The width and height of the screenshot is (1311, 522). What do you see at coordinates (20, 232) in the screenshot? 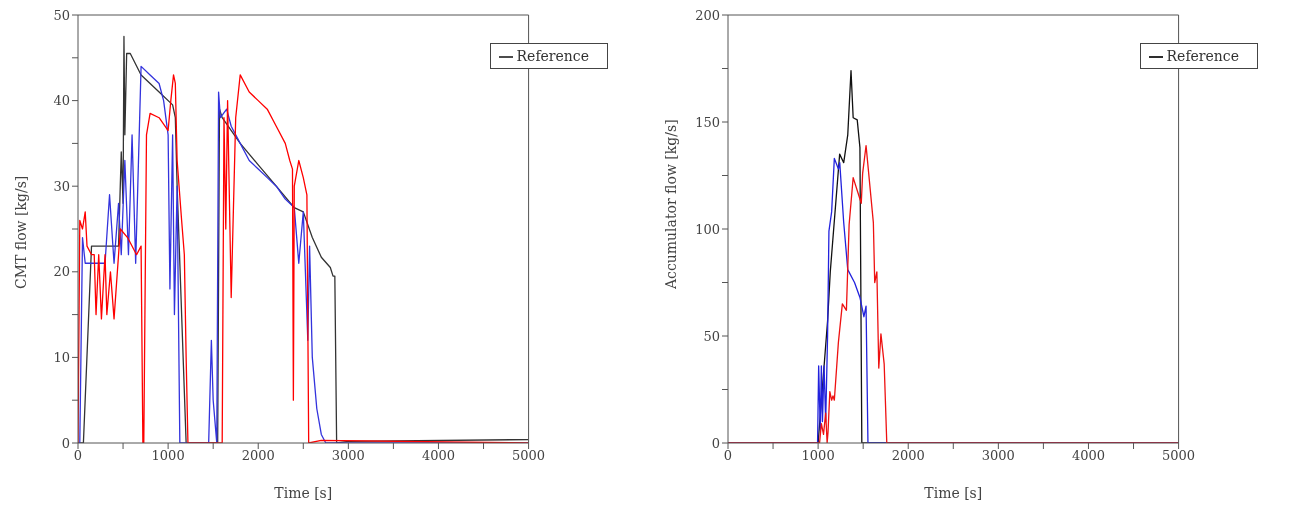
I see `y-axis-title: CMT flow [kg/s]` at bounding box center [20, 232].